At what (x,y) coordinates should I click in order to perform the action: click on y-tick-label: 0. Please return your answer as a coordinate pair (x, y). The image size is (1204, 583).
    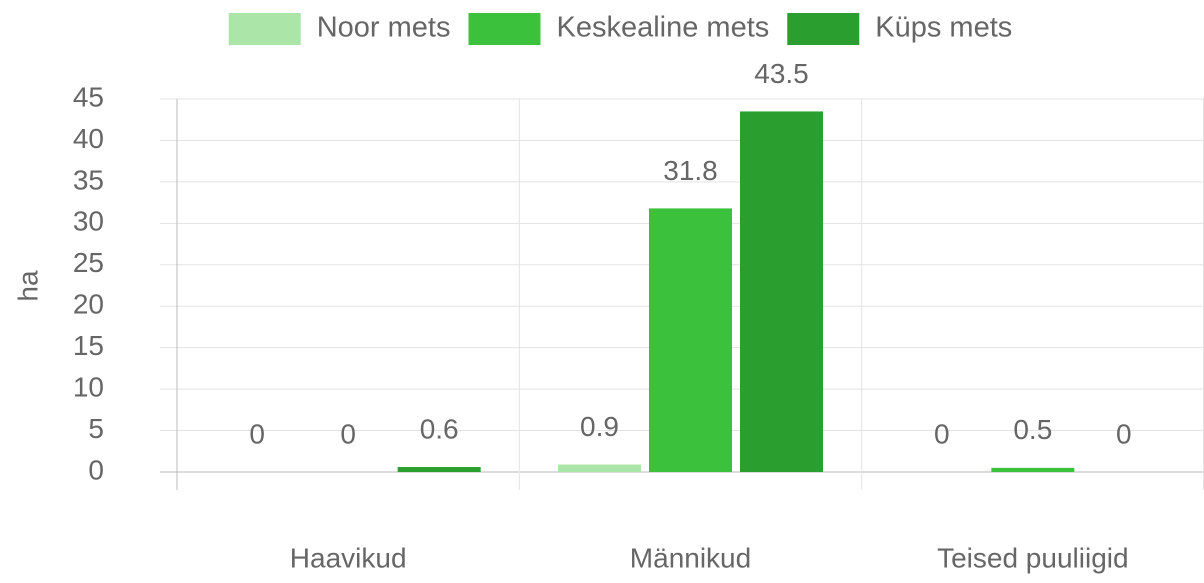
    Looking at the image, I should click on (96, 469).